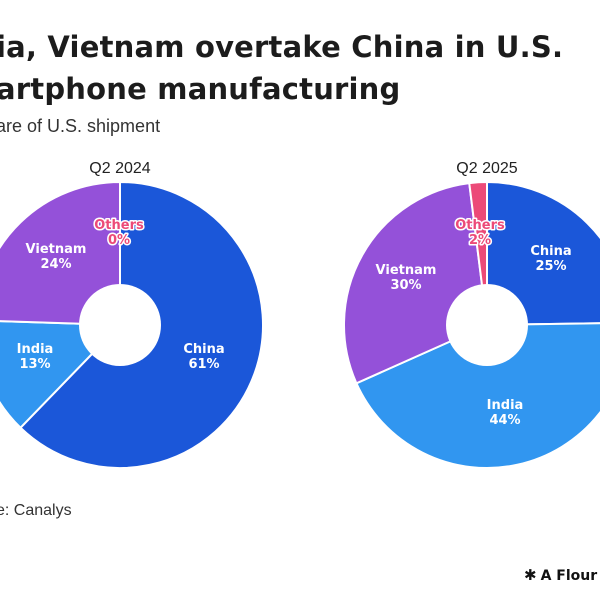 The height and width of the screenshot is (600, 600). Describe the element at coordinates (200, 89) in the screenshot. I see `title-line-2: artphone manufacturing` at that location.